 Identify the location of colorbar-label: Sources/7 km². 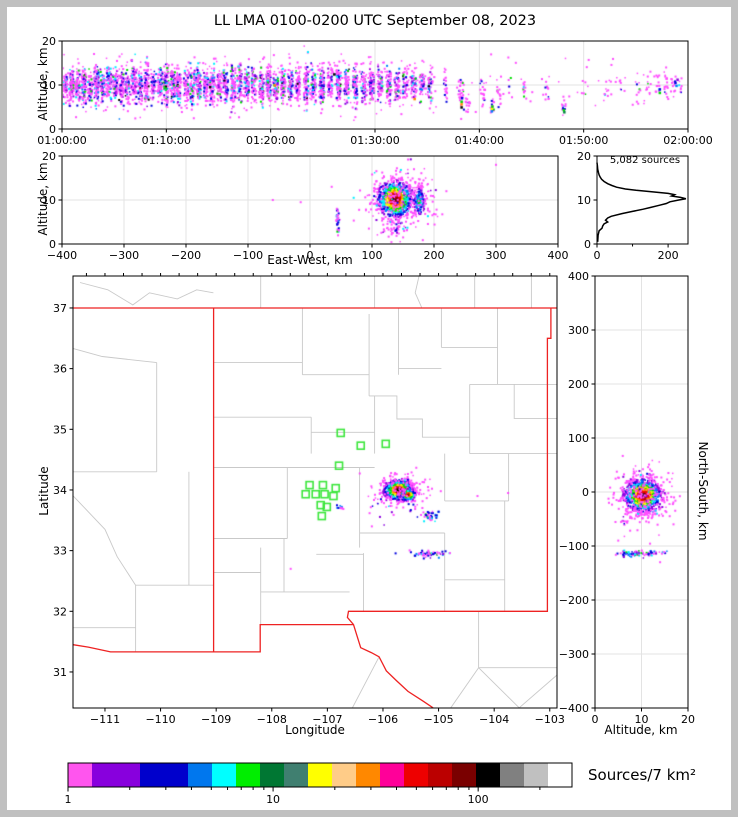
(642, 775).